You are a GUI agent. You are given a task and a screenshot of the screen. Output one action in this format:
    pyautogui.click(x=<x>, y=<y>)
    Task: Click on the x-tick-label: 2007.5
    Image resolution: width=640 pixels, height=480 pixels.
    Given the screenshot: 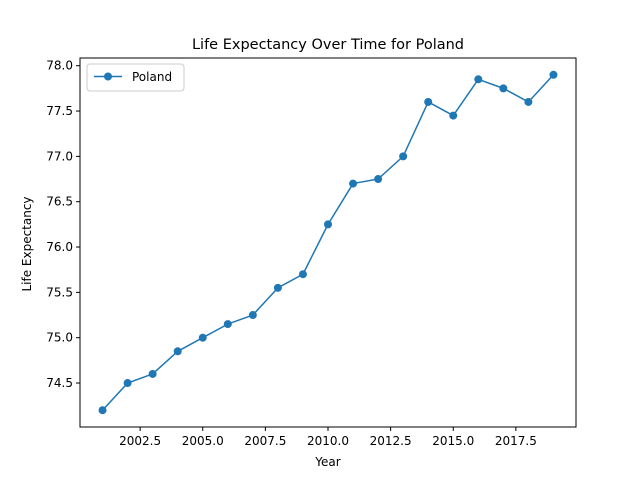 What is the action you would take?
    pyautogui.click(x=265, y=441)
    